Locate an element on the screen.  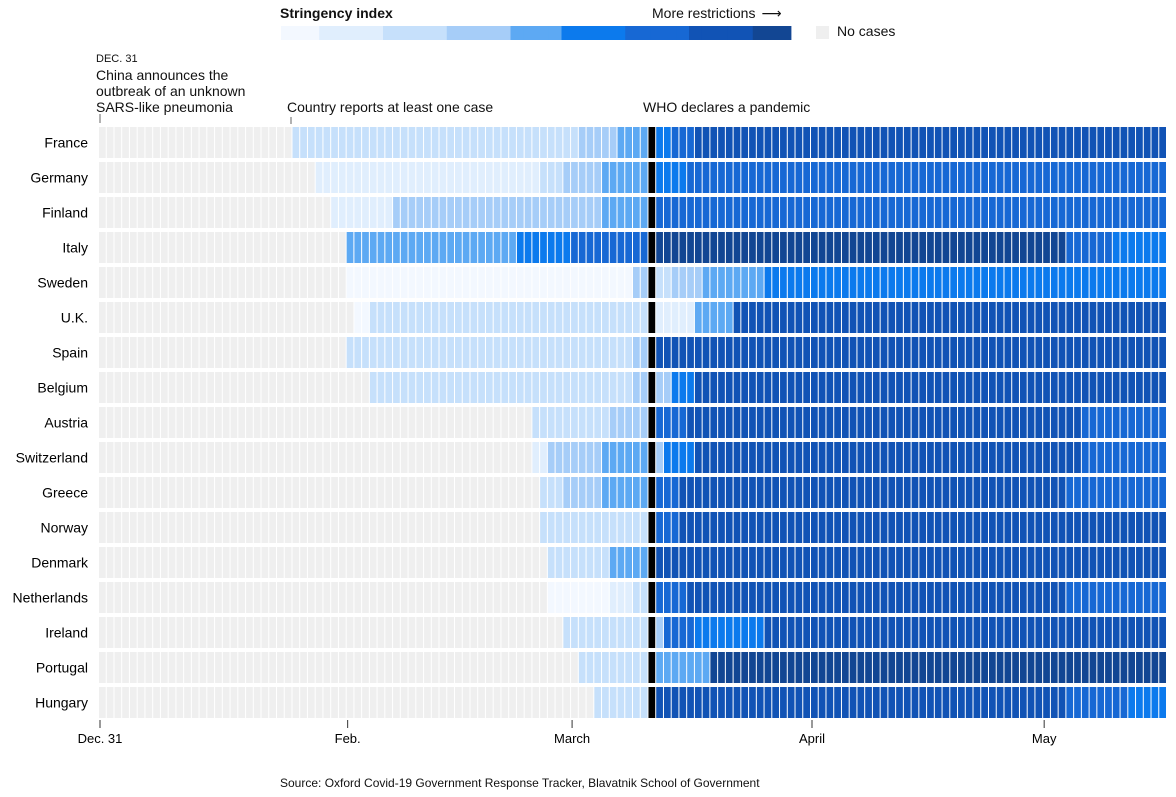
legend-more-restrictions: More restrictions ⟶ is located at coordinates (717, 13).